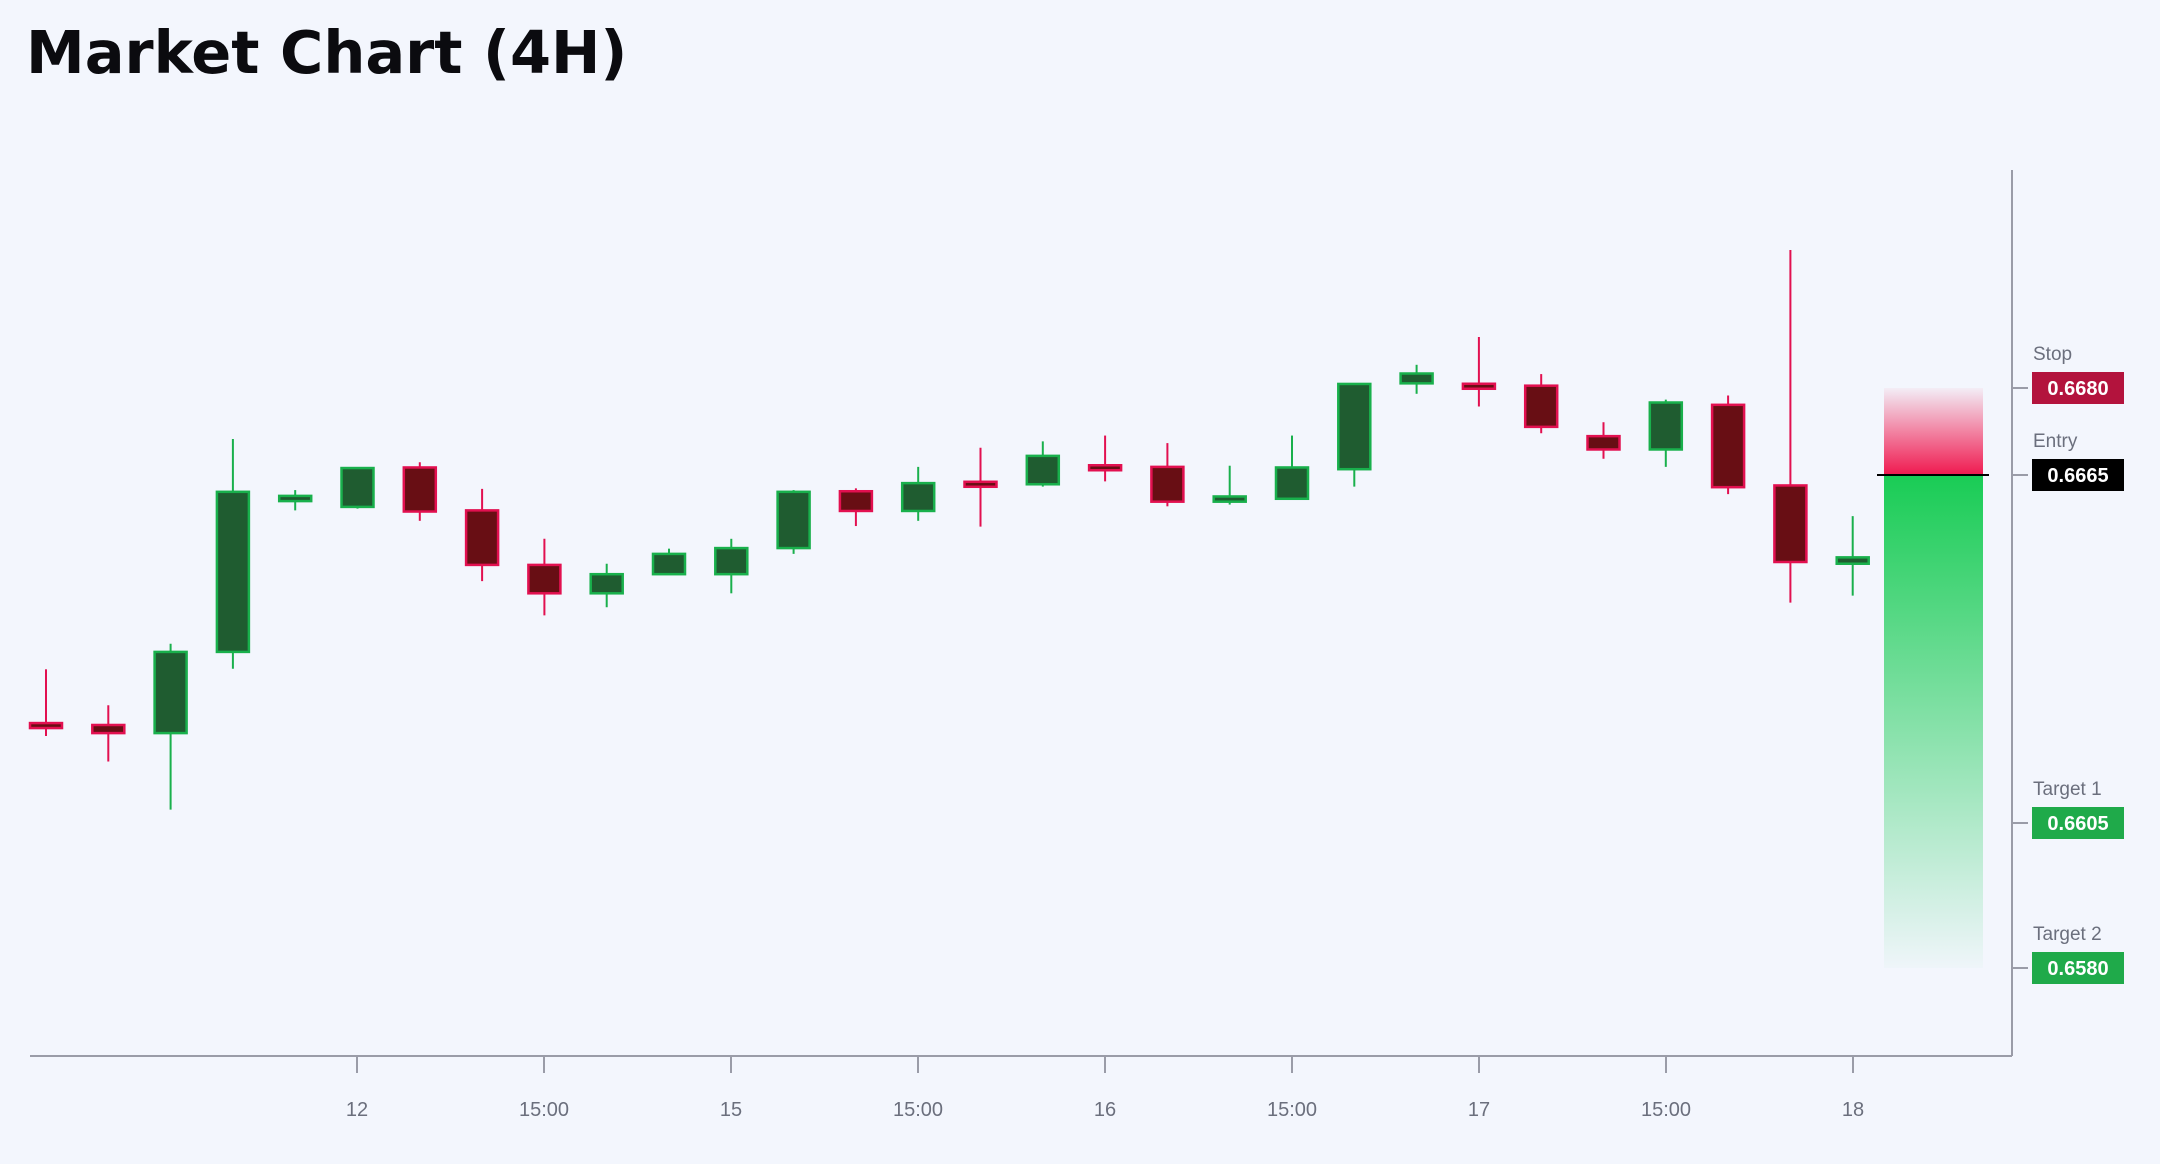 The height and width of the screenshot is (1164, 2160). I want to click on x-tick-label: 12, so click(357, 1110).